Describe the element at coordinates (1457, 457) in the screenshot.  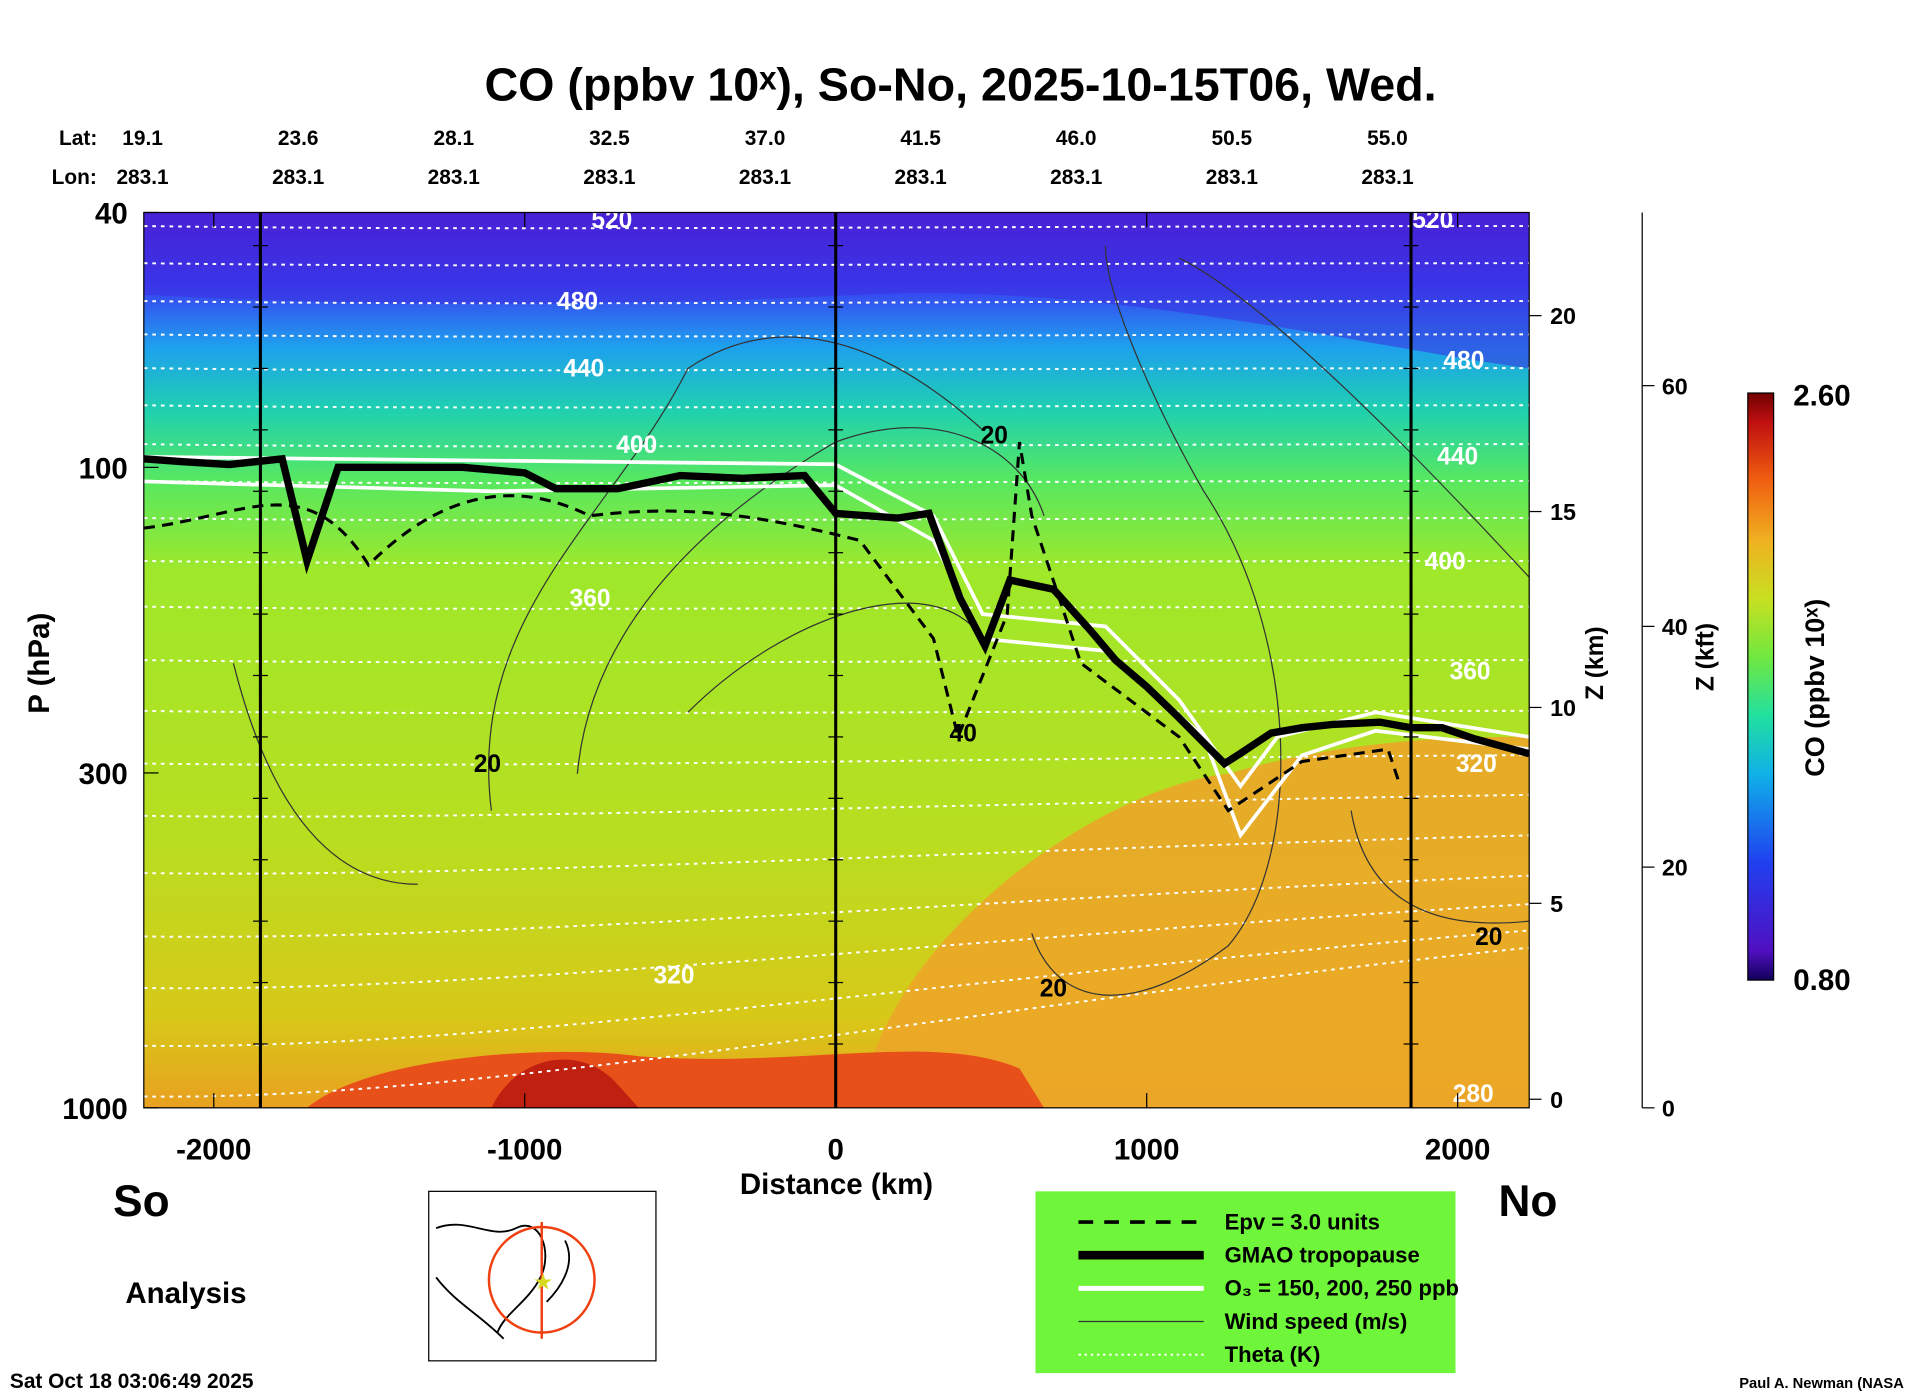
I see `theta-label: 440` at that location.